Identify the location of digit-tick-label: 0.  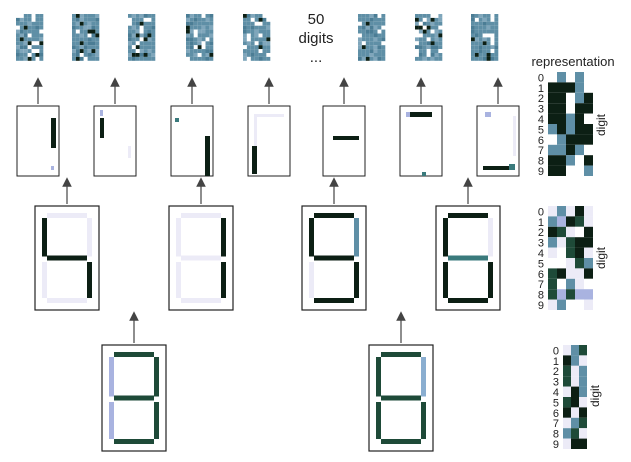
(541, 212).